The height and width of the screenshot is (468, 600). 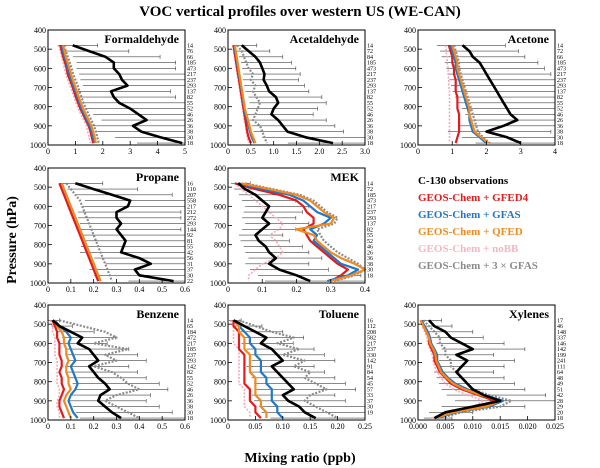 What do you see at coordinates (370, 104) in the screenshot?
I see `sample-count: 55` at bounding box center [370, 104].